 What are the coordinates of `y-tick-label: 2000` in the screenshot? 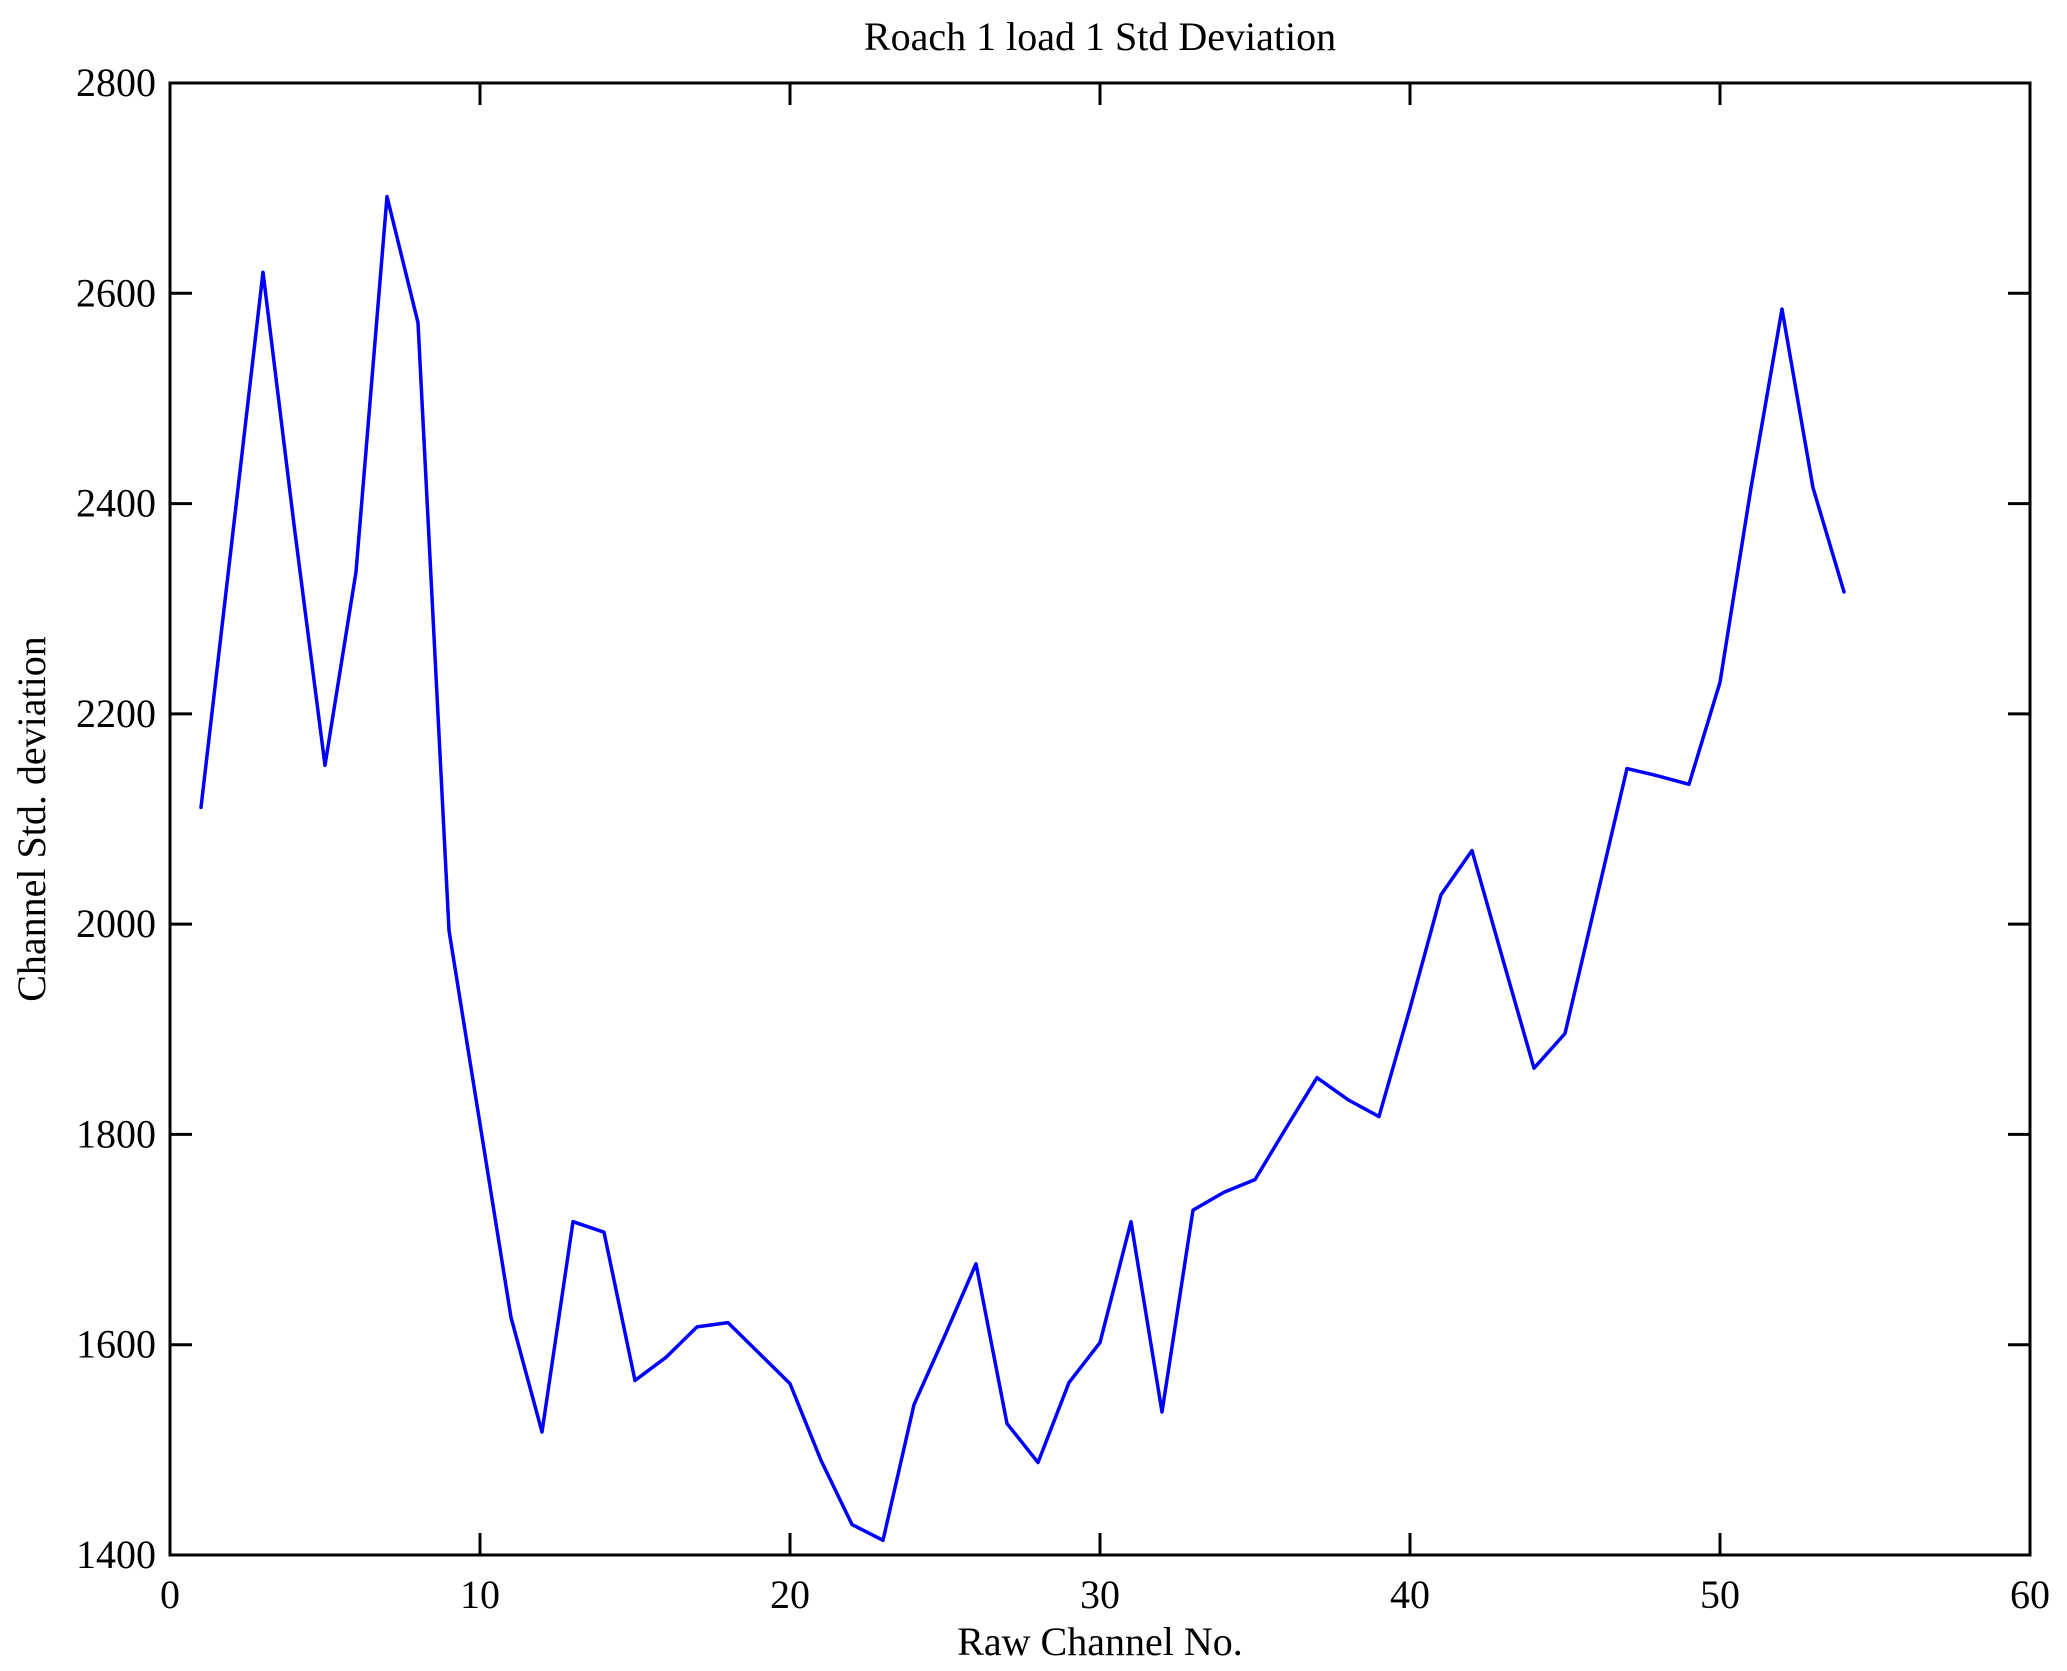 It's located at (116, 923).